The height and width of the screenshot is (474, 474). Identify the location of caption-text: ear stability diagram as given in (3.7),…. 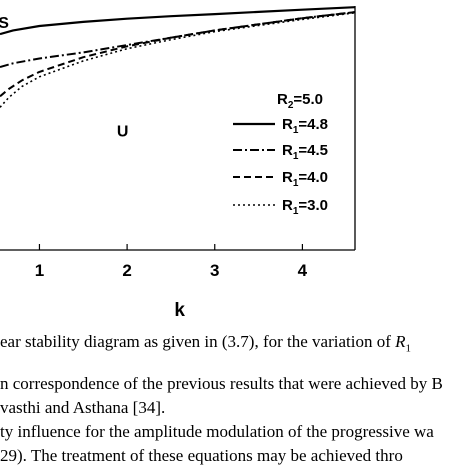
(198, 341).